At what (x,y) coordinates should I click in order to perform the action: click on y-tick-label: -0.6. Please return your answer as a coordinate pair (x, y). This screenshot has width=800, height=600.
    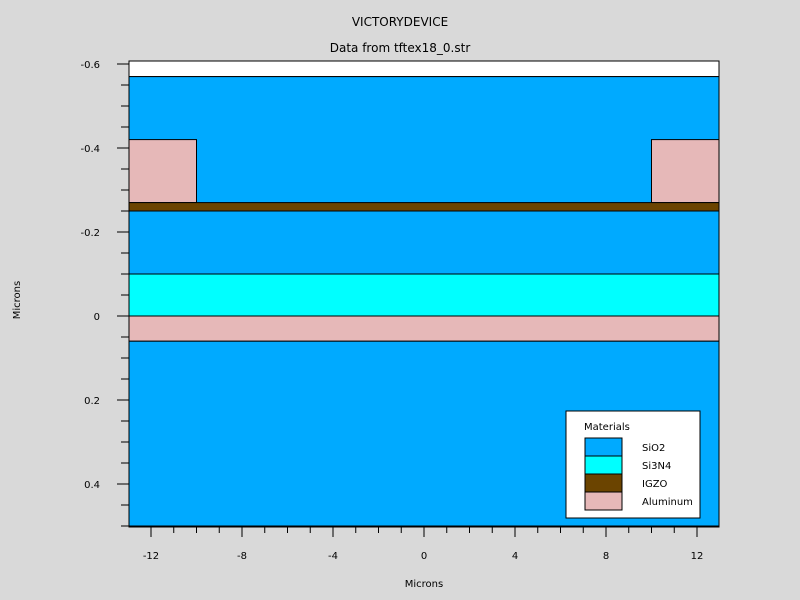
    Looking at the image, I should click on (90, 65).